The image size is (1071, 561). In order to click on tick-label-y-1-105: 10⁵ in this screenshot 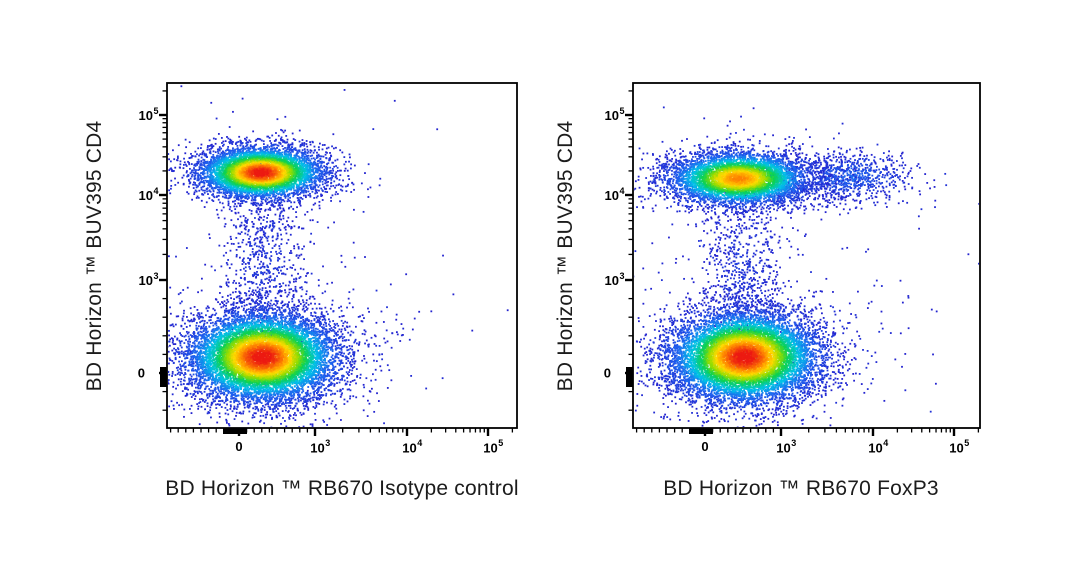, I will do `click(614, 114)`.